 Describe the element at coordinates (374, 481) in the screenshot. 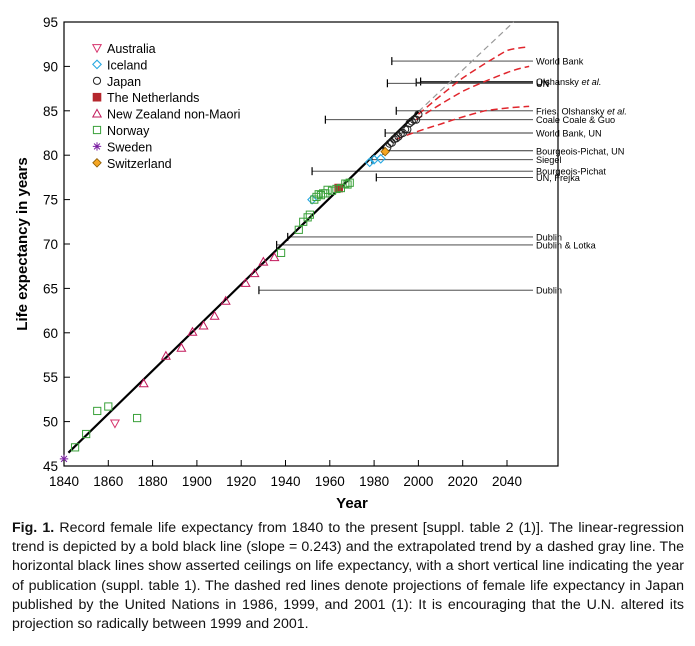

I see `x-tick-label: 1980` at that location.